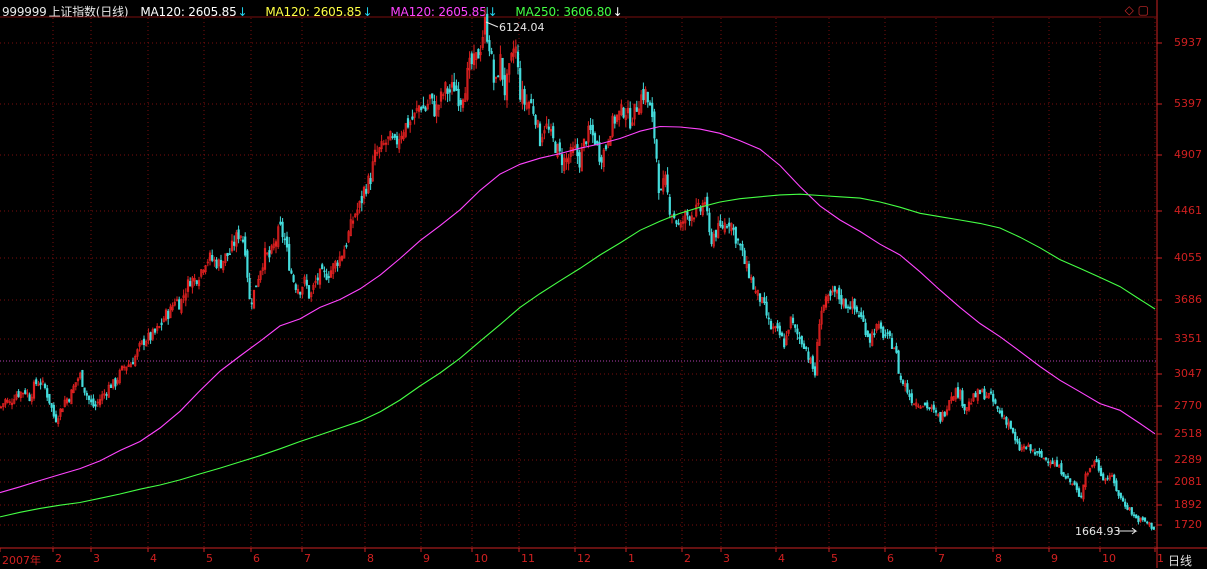 The width and height of the screenshot is (1207, 569). What do you see at coordinates (1188, 299) in the screenshot?
I see `y-tick-label: 3686` at bounding box center [1188, 299].